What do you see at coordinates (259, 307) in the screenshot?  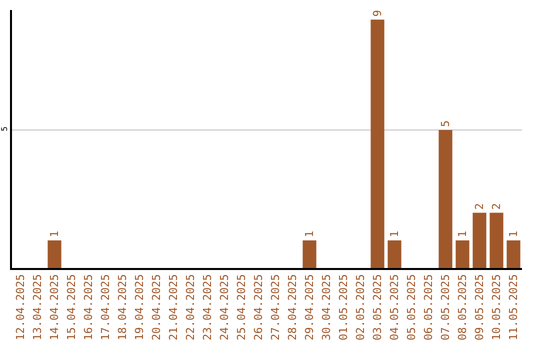 I see `x-tick-label: 26.04.2025` at bounding box center [259, 307].